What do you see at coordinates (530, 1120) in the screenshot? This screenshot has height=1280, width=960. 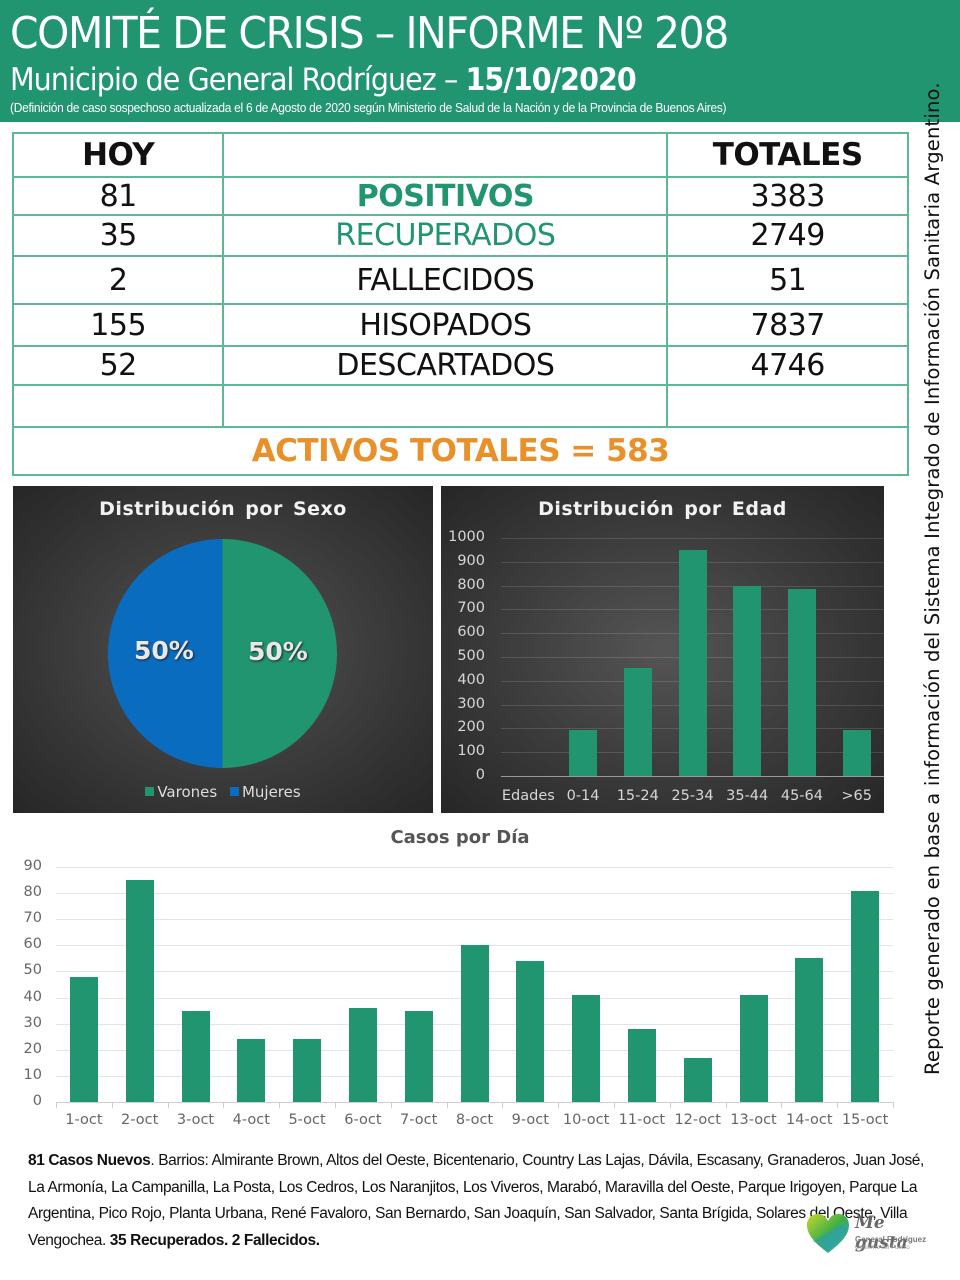 I see `x-category-label: 9-oct` at bounding box center [530, 1120].